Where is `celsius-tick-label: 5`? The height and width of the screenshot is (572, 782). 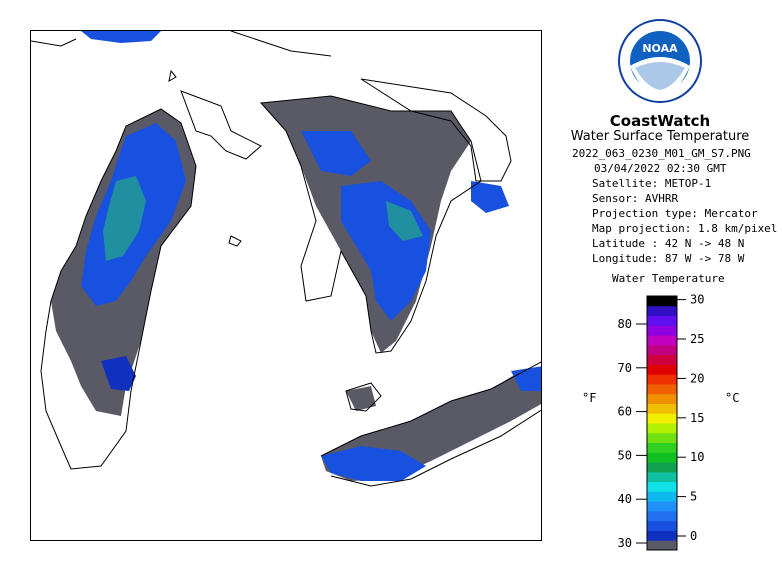 celsius-tick-label: 5 is located at coordinates (693, 497).